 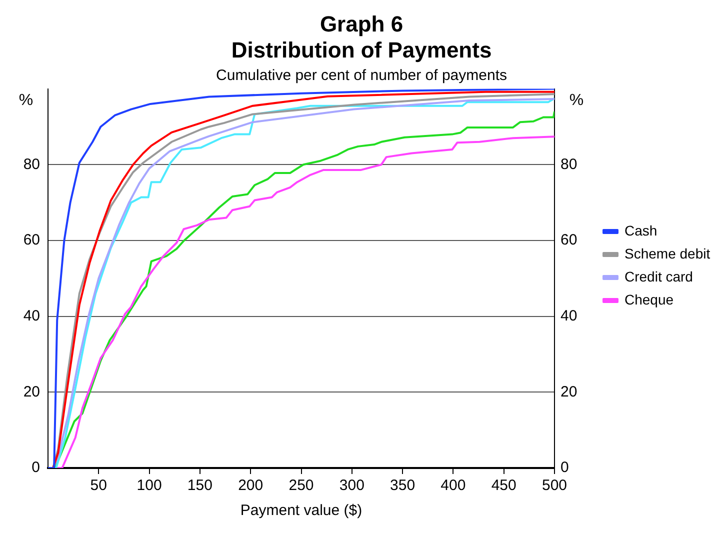 I want to click on x-tick-label: 450, so click(x=503, y=485).